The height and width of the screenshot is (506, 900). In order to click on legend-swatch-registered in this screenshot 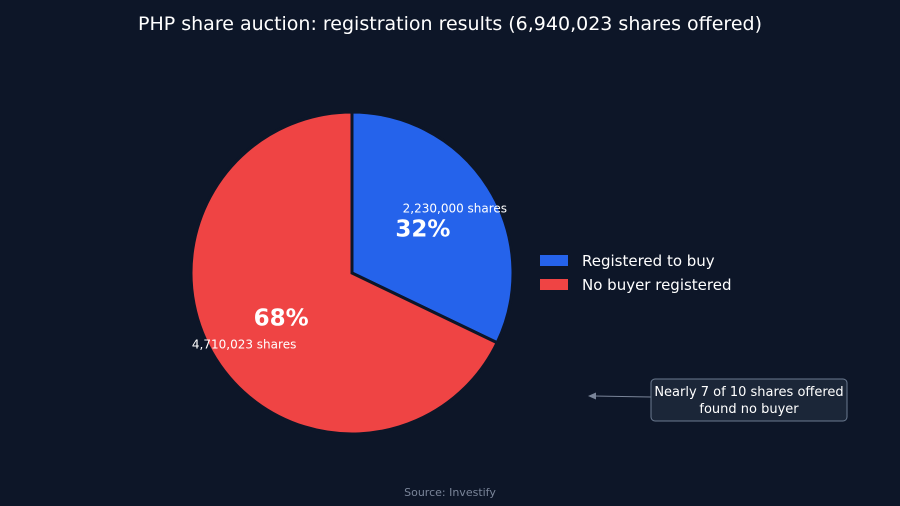, I will do `click(554, 260)`.